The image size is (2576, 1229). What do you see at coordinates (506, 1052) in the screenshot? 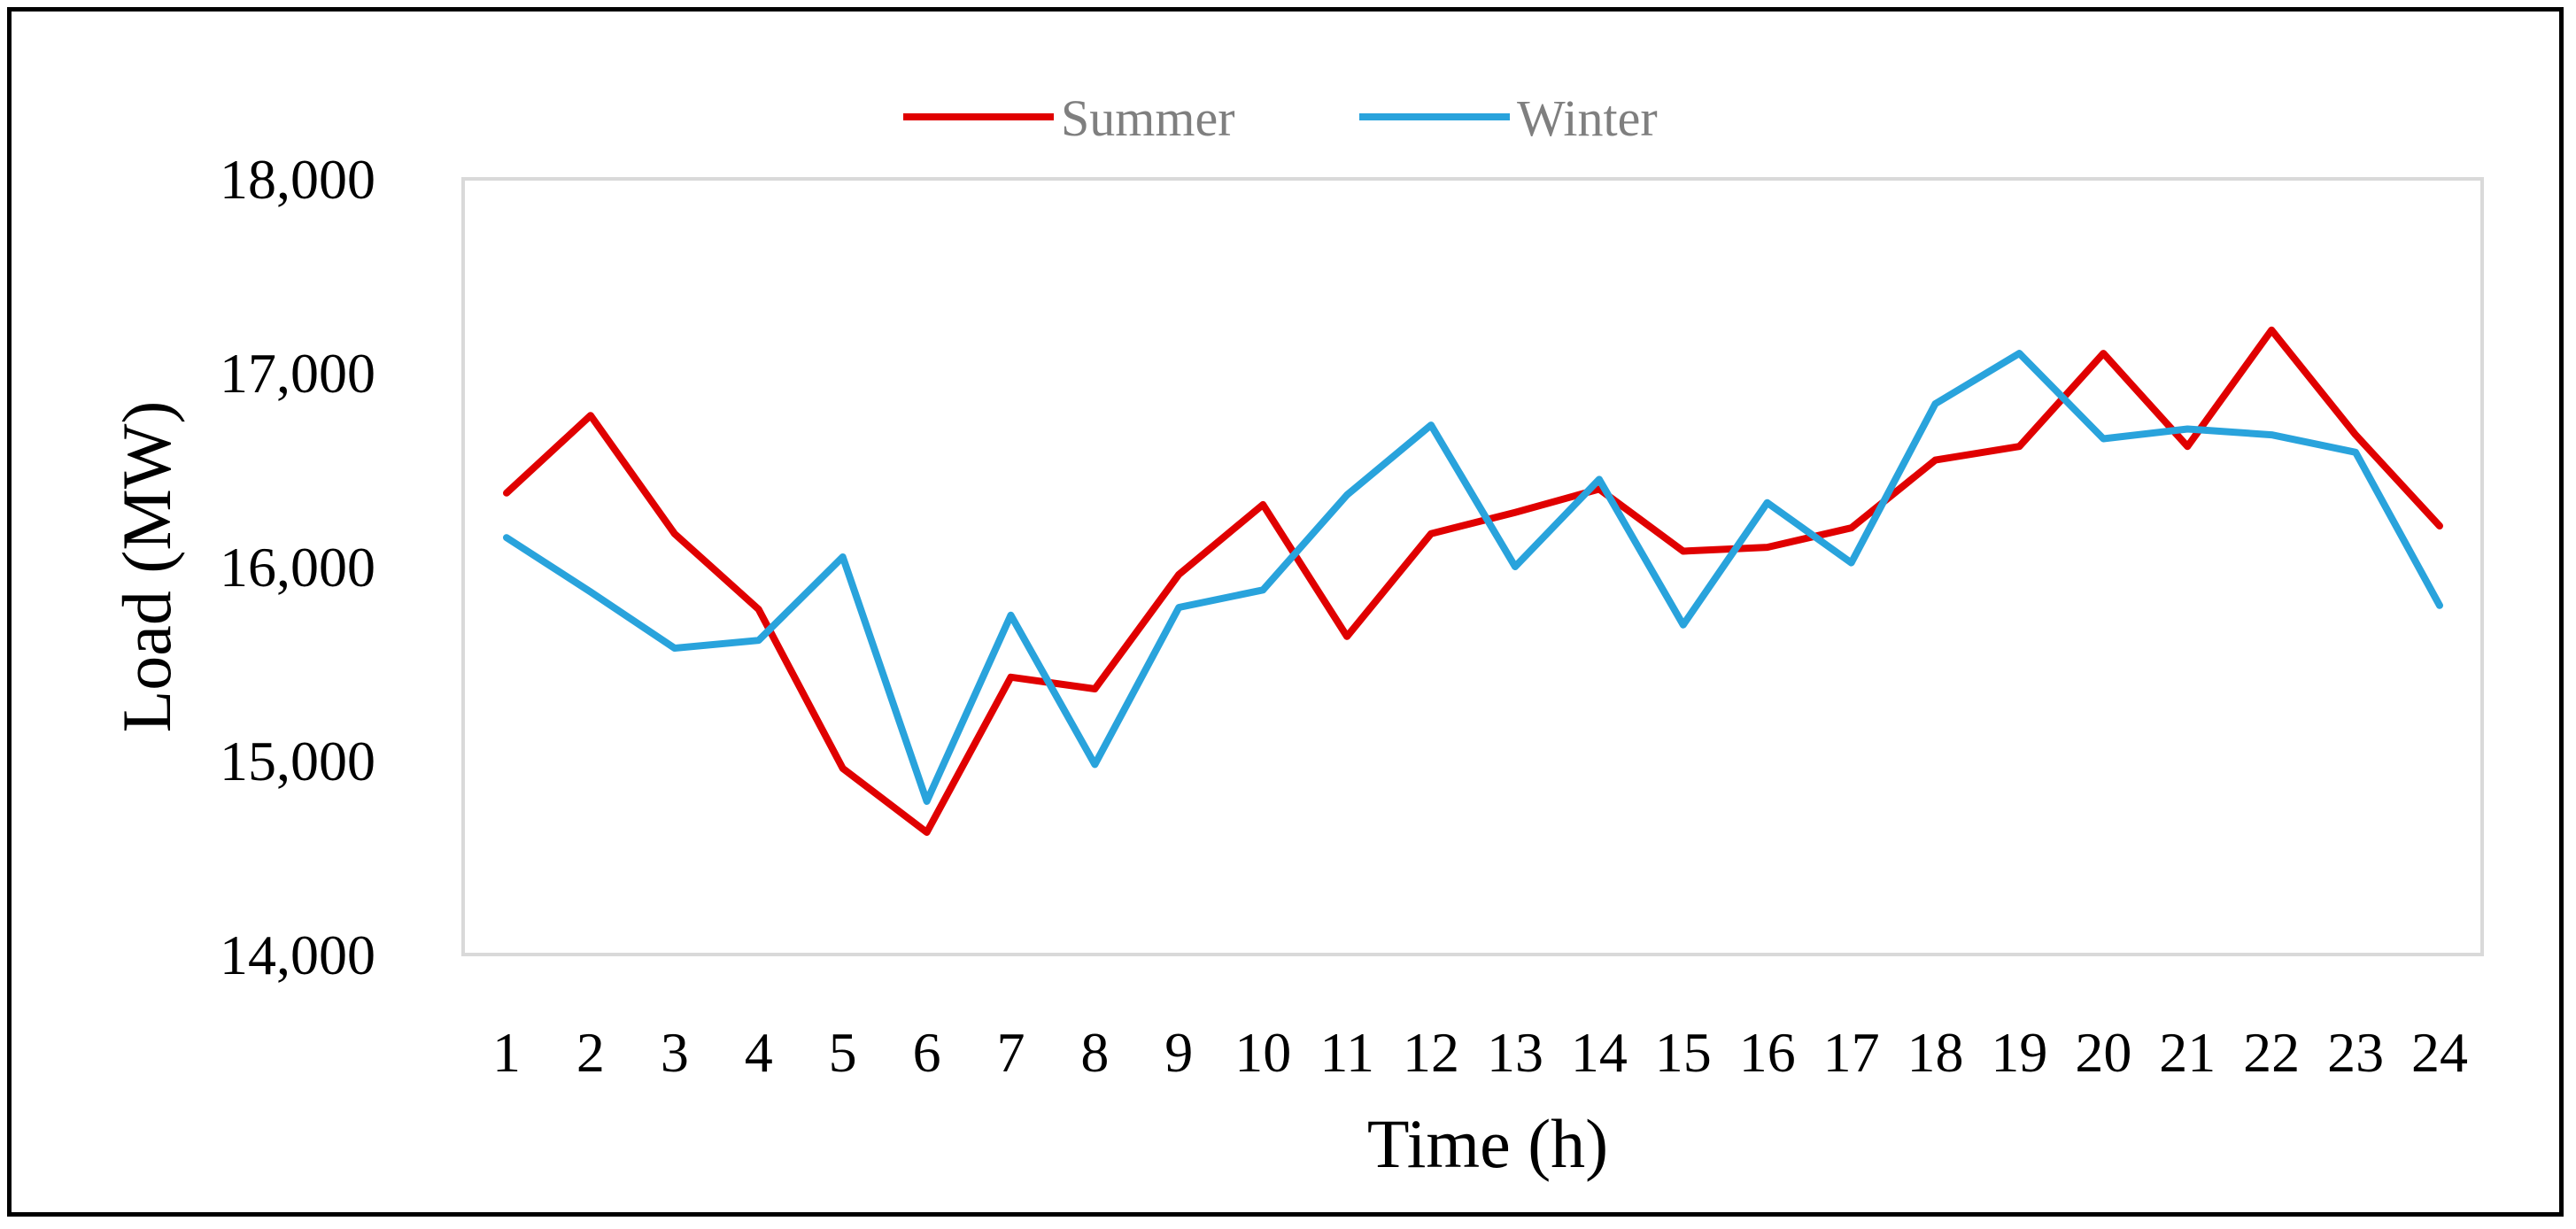
I see `x-tick-label: 1` at bounding box center [506, 1052].